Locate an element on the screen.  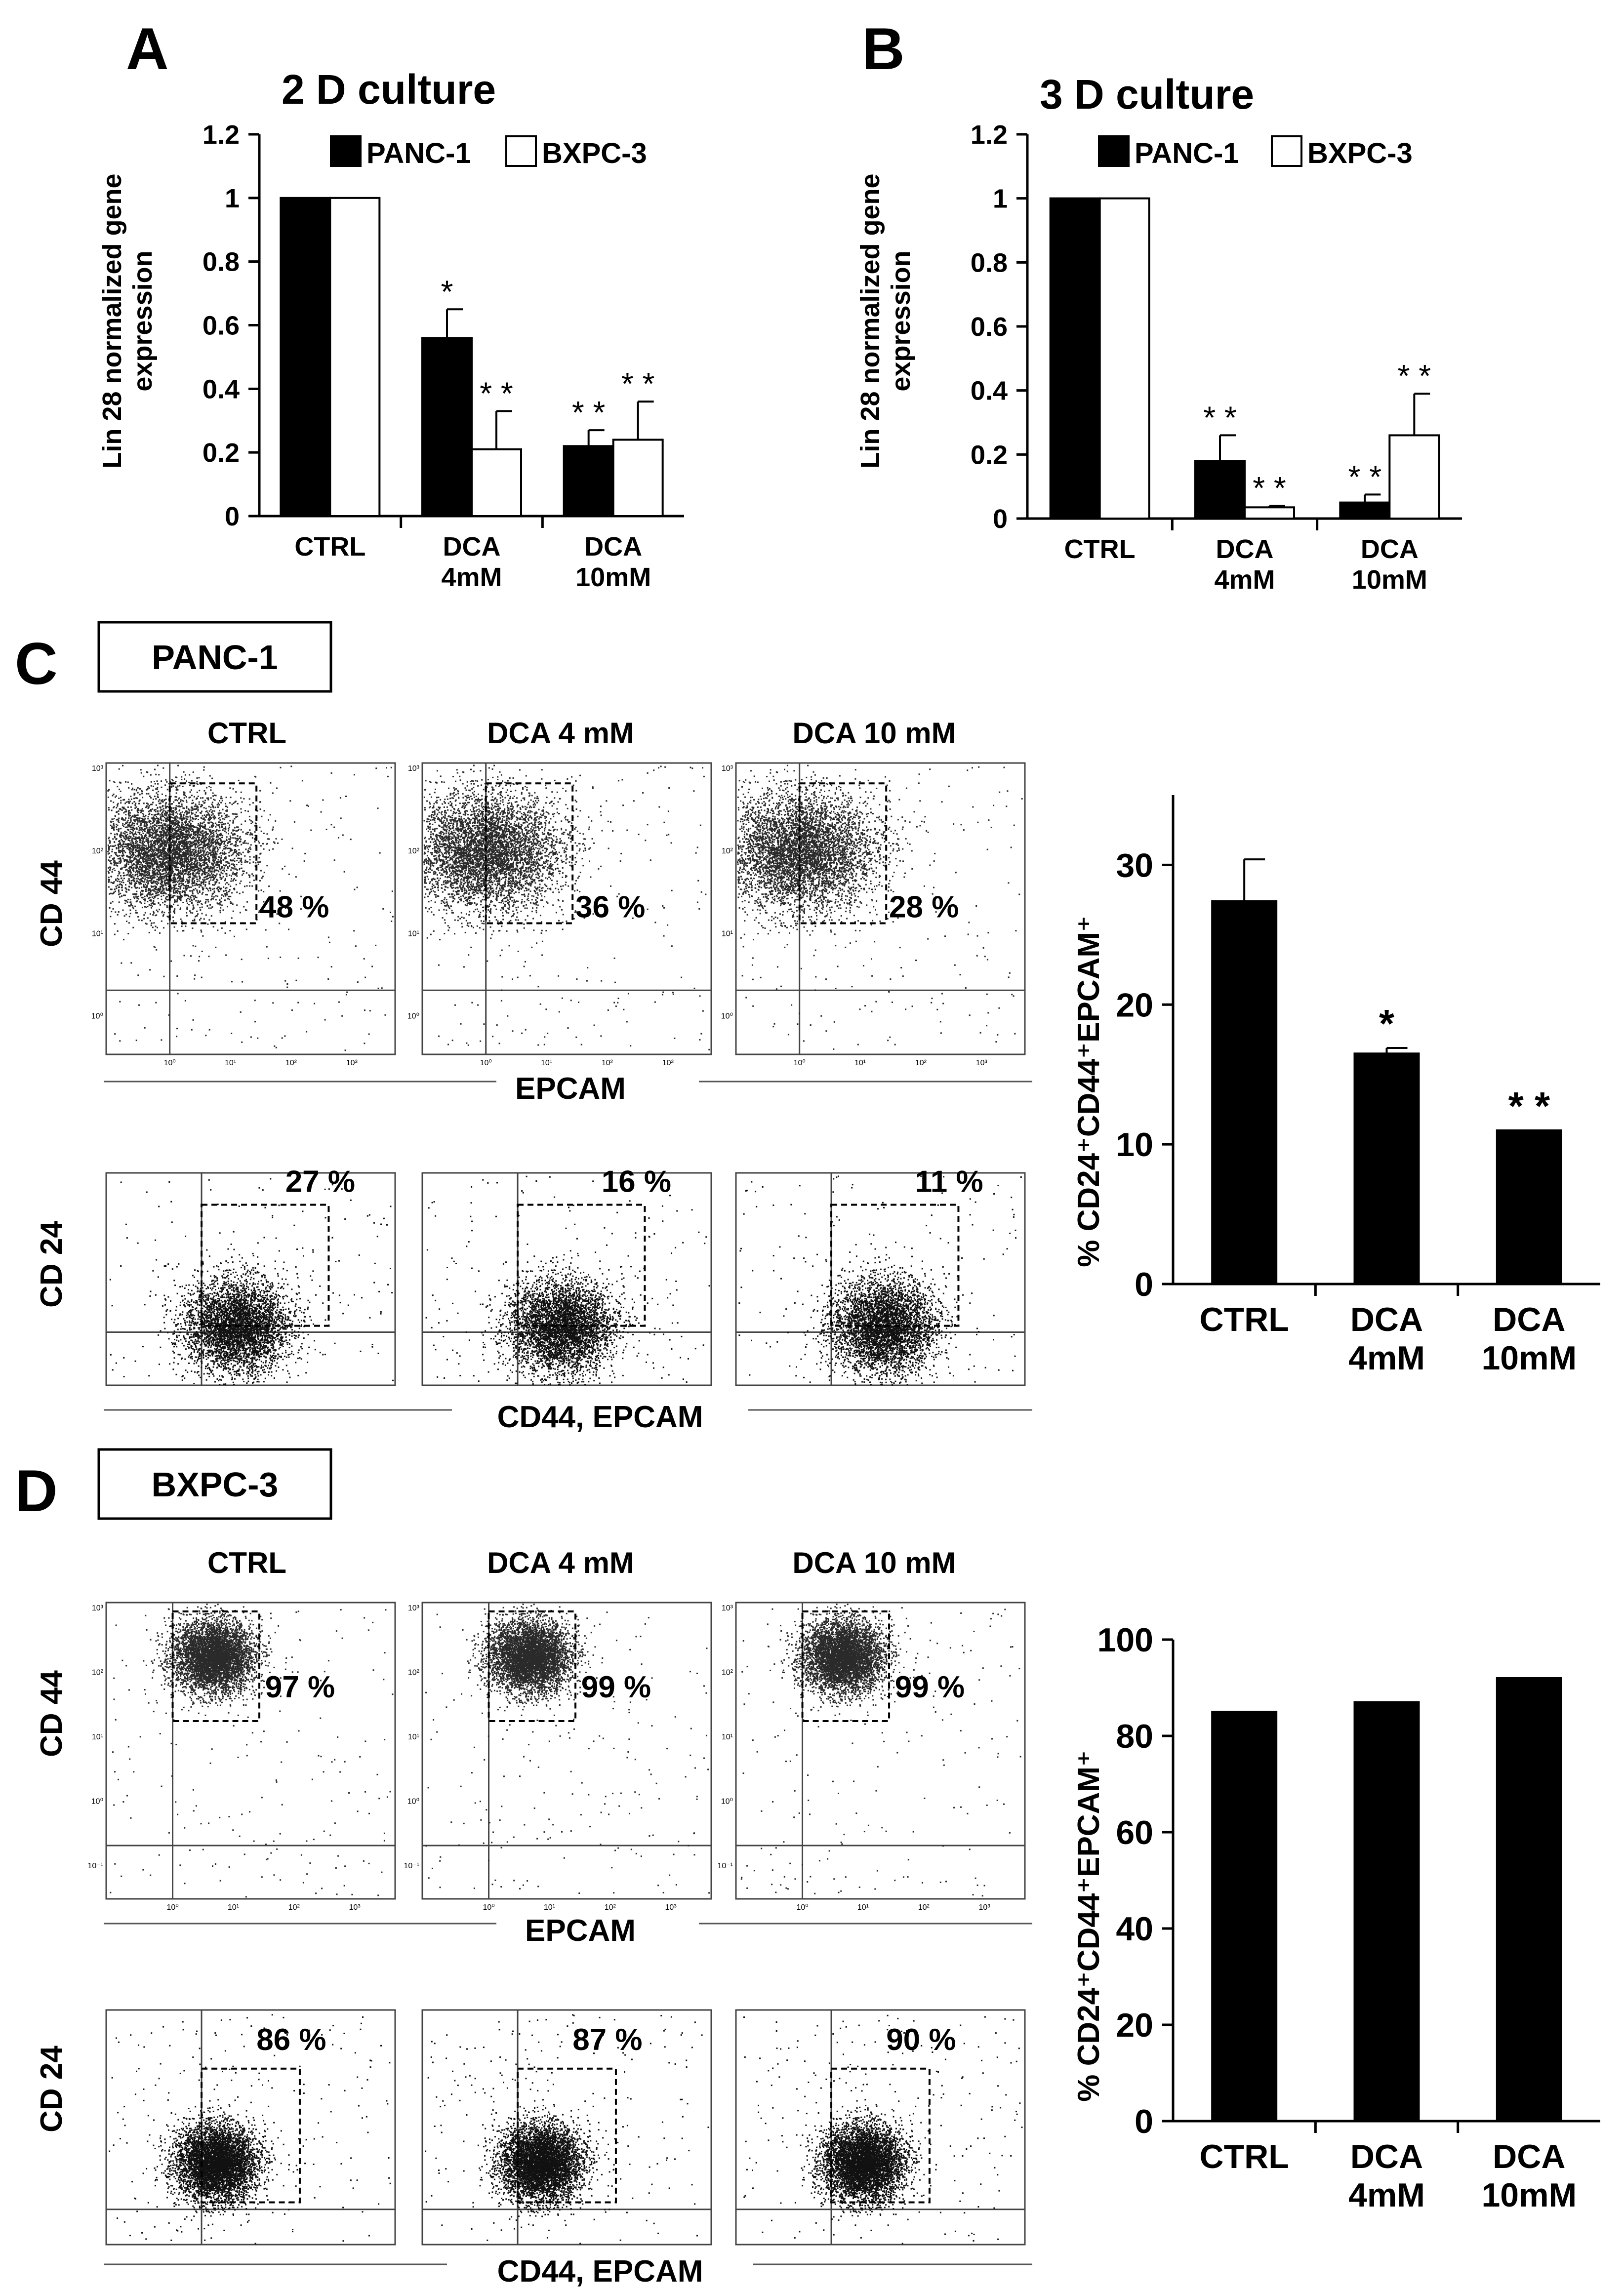
flow-d-top-plot-1-events is located at coordinates (567, 1749).